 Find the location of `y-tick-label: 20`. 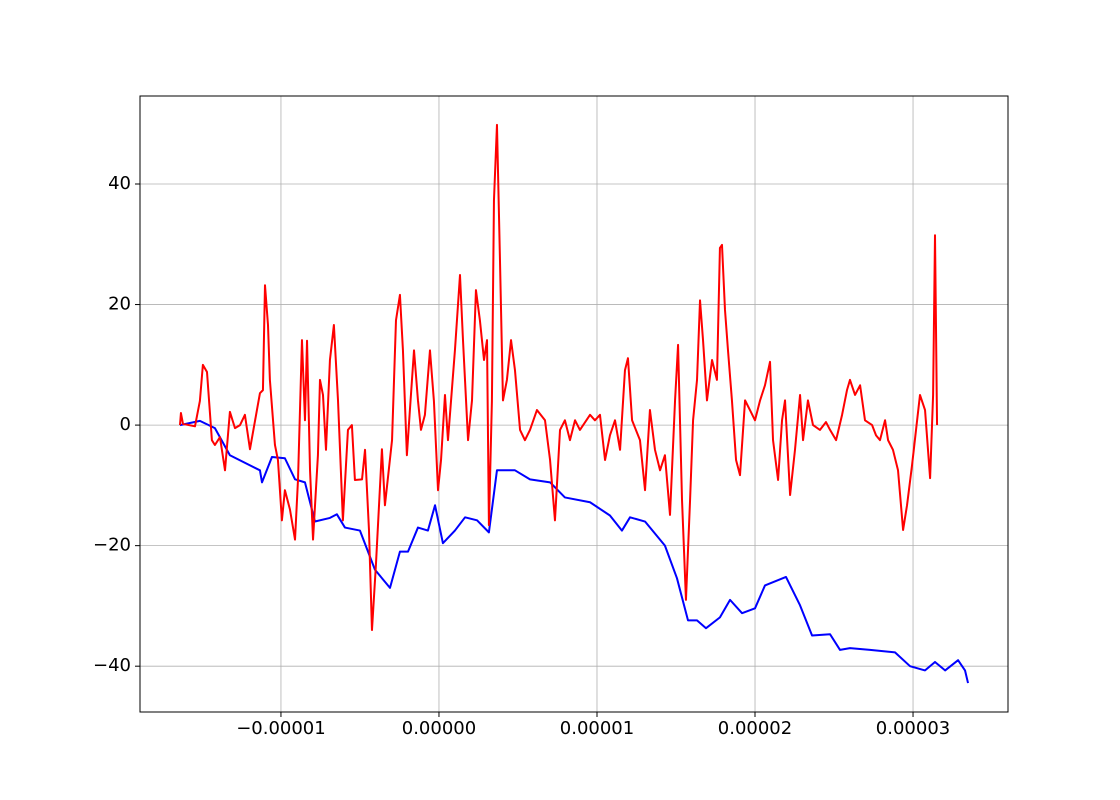

y-tick-label: 20 is located at coordinates (119, 304).